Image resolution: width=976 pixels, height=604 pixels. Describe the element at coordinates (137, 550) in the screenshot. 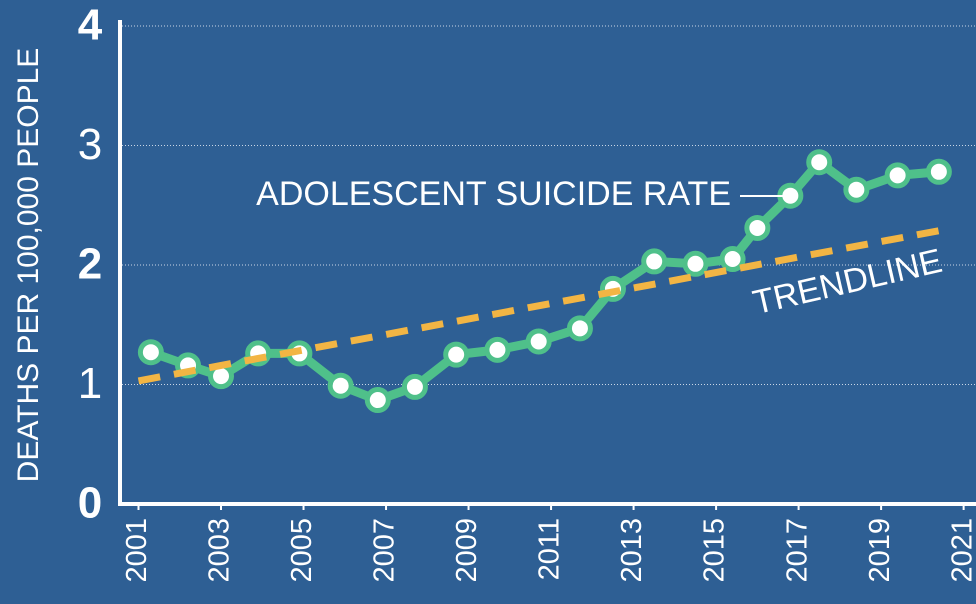

I see `x-tick-label: 2001` at that location.